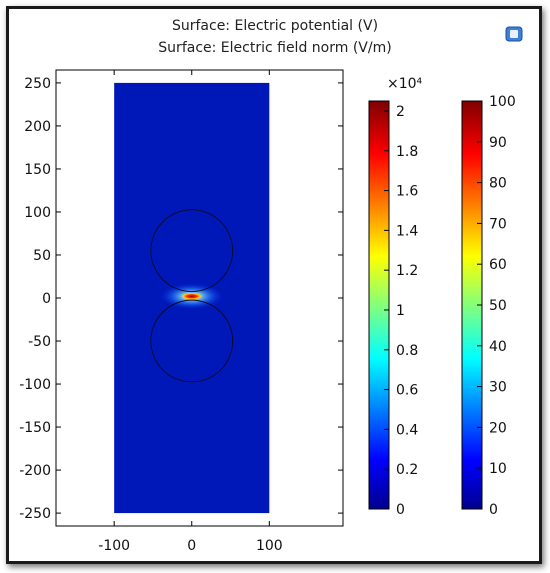  What do you see at coordinates (502, 102) in the screenshot?
I see `colorbar-tick-label: 100` at bounding box center [502, 102].